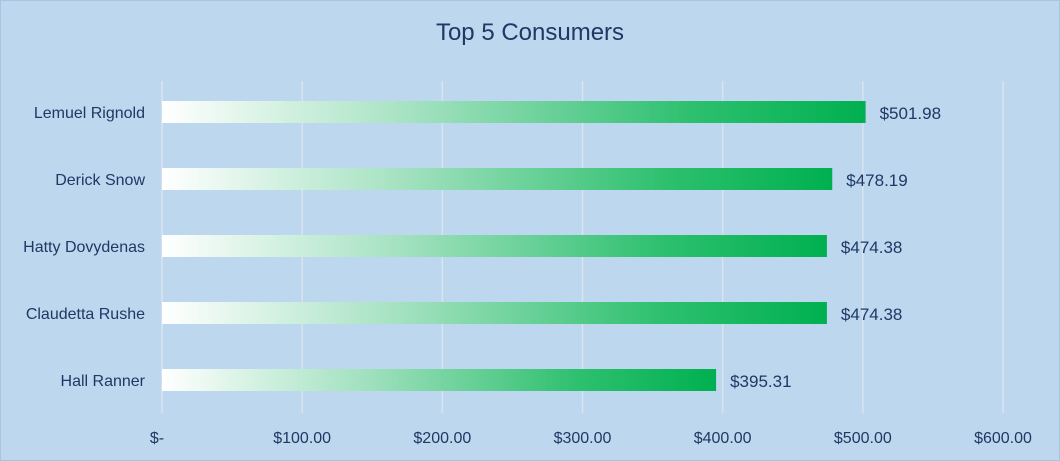 Image resolution: width=1060 pixels, height=461 pixels. What do you see at coordinates (100, 180) in the screenshot?
I see `category-label: Derick Snow` at bounding box center [100, 180].